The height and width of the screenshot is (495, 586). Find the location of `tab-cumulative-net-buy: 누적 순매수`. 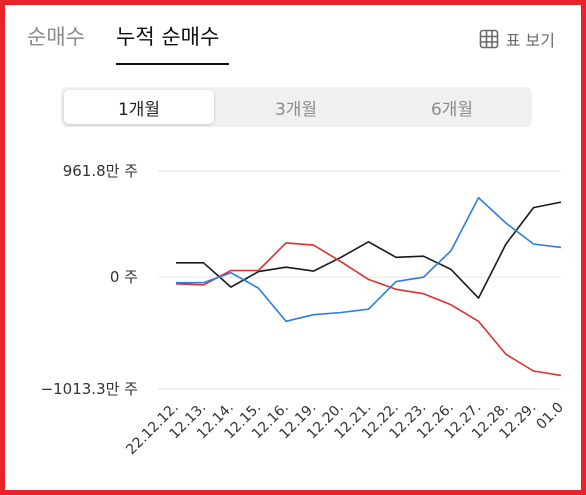

tab-cumulative-net-buy: 누적 순매수 is located at coordinates (168, 37).